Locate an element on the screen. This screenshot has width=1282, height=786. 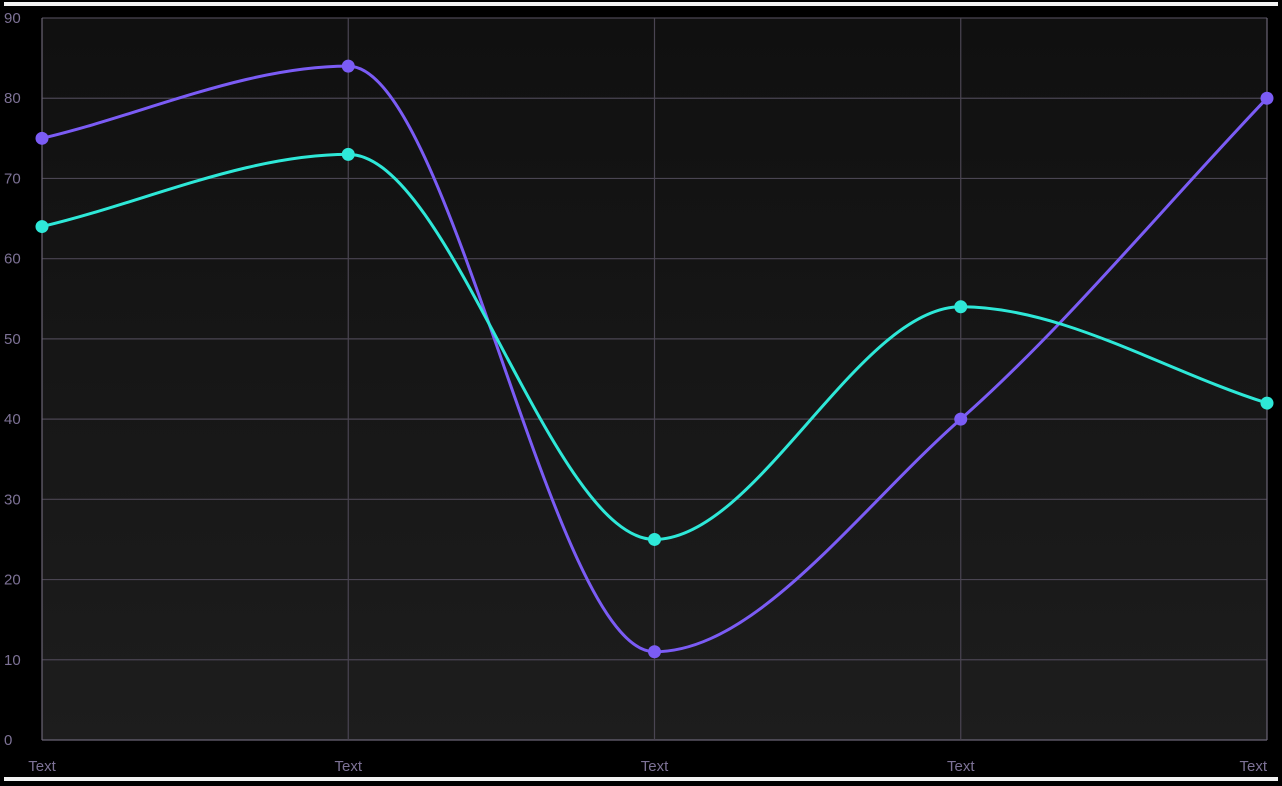
y-tick-label: 0 is located at coordinates (8, 740).